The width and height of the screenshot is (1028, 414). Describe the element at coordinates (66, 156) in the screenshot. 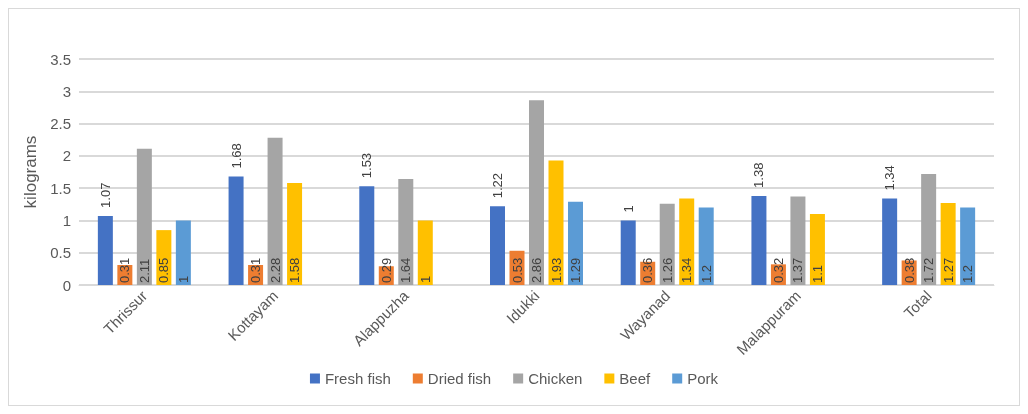

I see `y-tick-label: 2` at that location.